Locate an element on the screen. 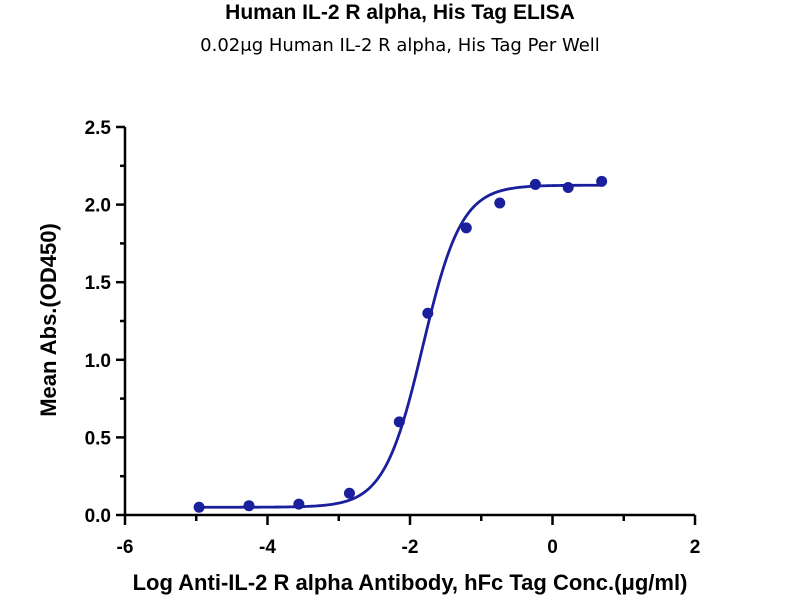 The image size is (800, 600). chart-title: Human IL-2 R alpha, His Tag ELISA is located at coordinates (400, 12).